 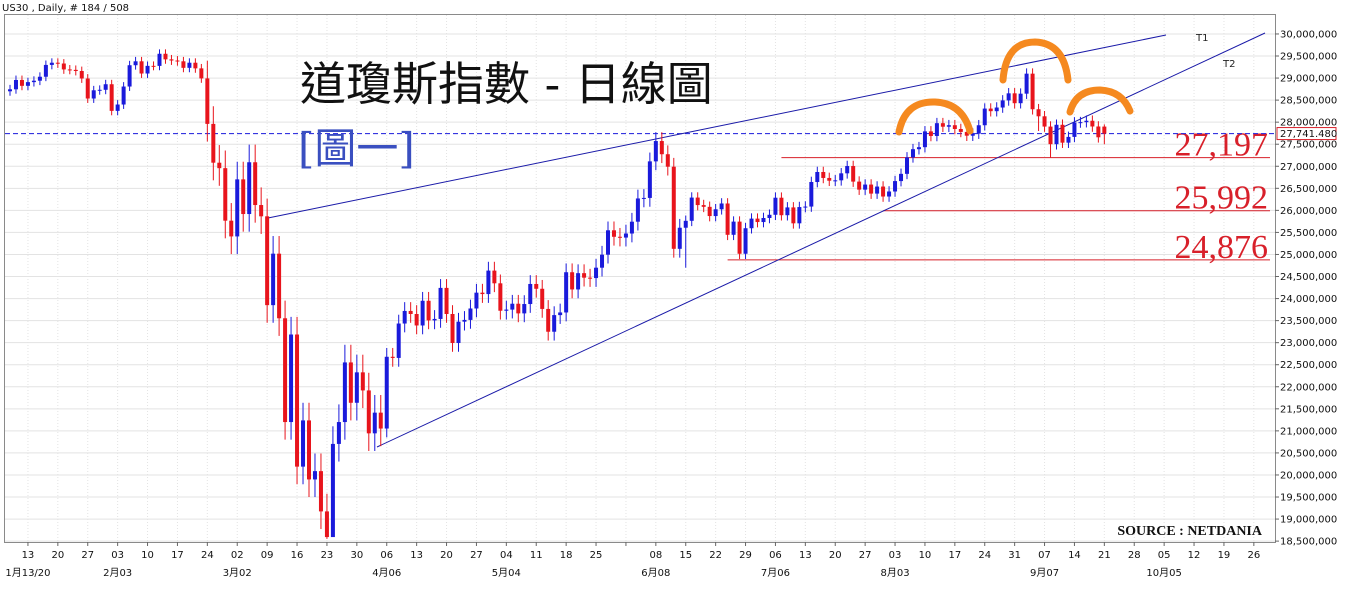 I want to click on source: SOURCE : NETDANIA, so click(x=1190, y=531).